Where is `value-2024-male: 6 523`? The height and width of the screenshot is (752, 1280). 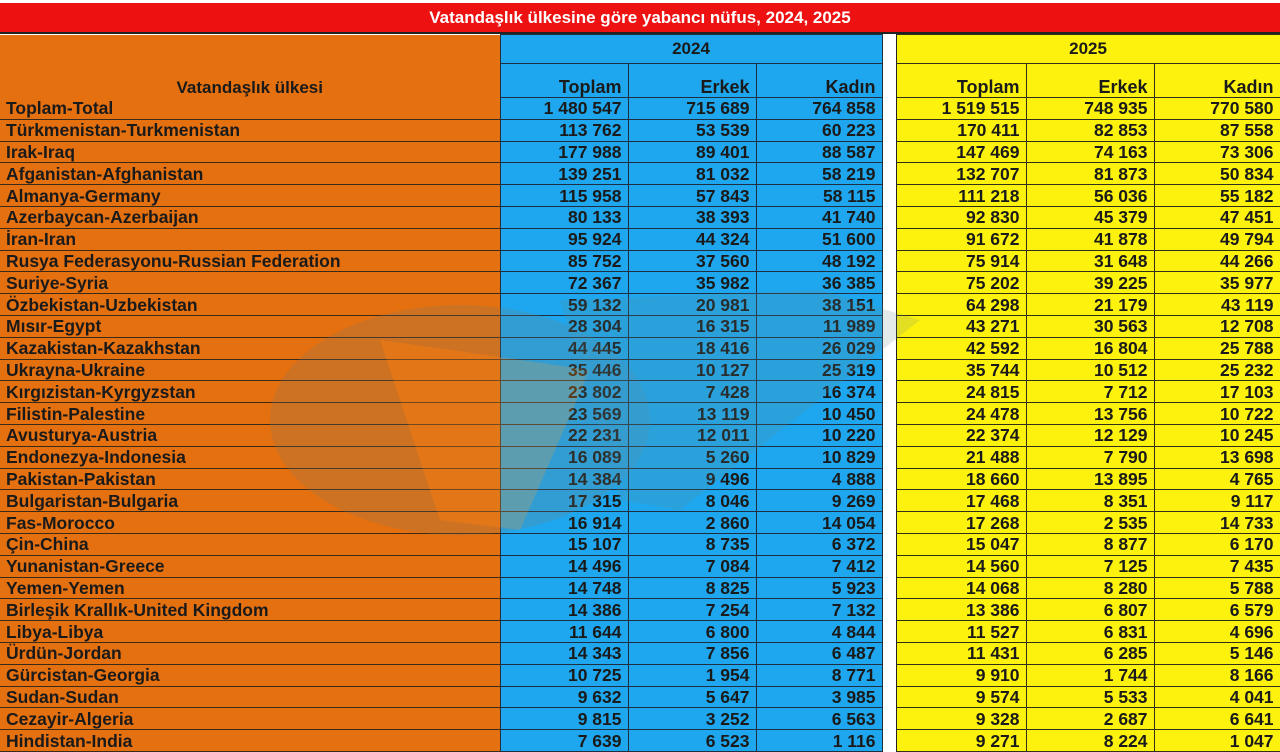 value-2024-male: 6 523 is located at coordinates (692, 740).